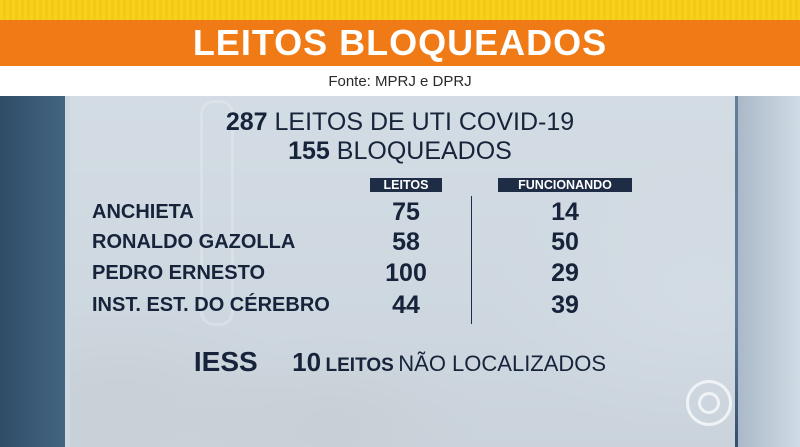  I want to click on top-strip, so click(400, 10).